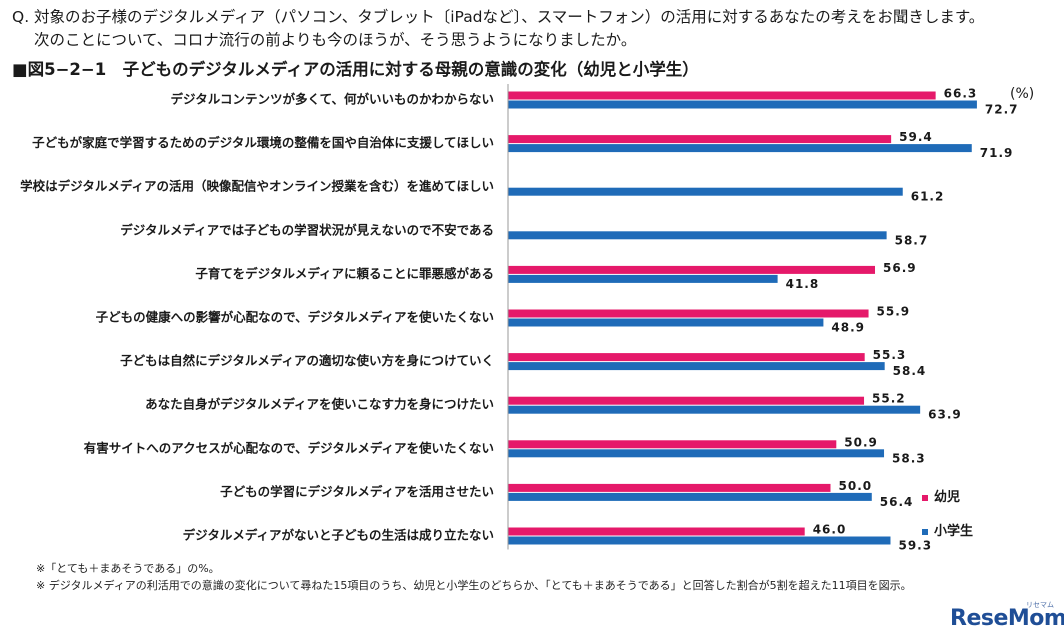  What do you see at coordinates (928, 197) in the screenshot?
I see `data-label: 61.2` at bounding box center [928, 197].